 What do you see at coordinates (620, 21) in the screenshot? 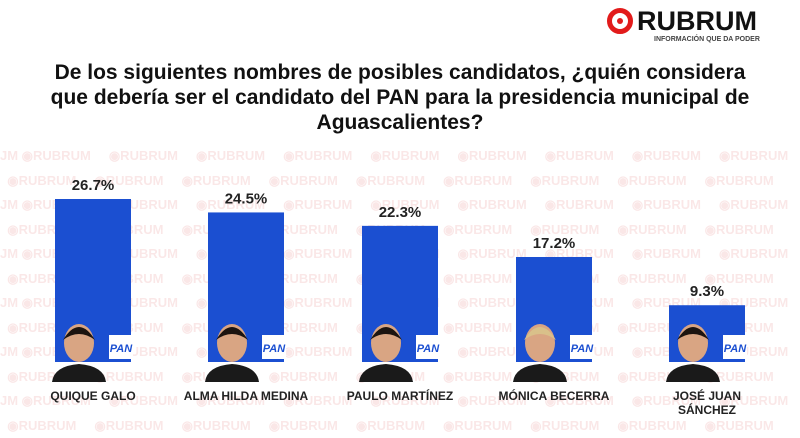
I see `logo-target-icon` at bounding box center [620, 21].